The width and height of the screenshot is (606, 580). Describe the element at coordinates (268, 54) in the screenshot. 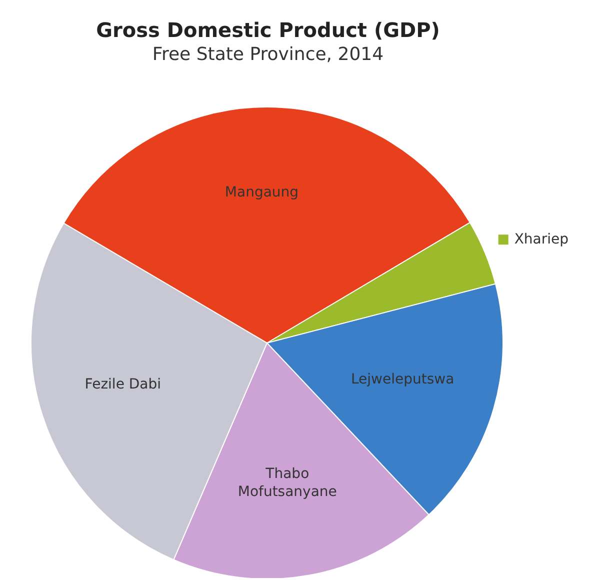

I see `chart-subtitle: Free State Province, 2014` at that location.